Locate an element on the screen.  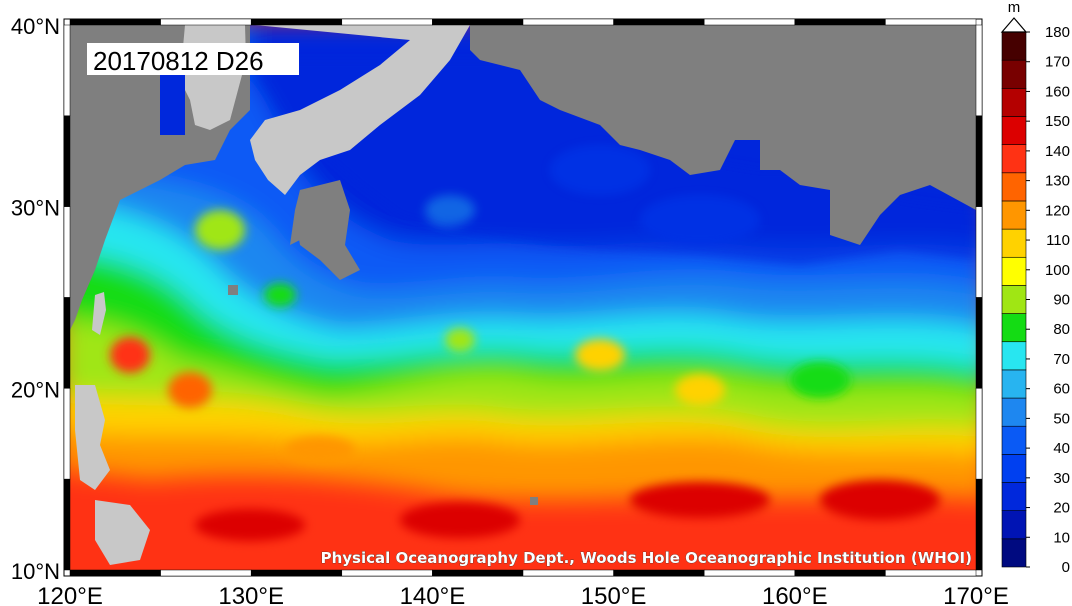
colorbar-tick-label: 60 is located at coordinates (1061, 389).